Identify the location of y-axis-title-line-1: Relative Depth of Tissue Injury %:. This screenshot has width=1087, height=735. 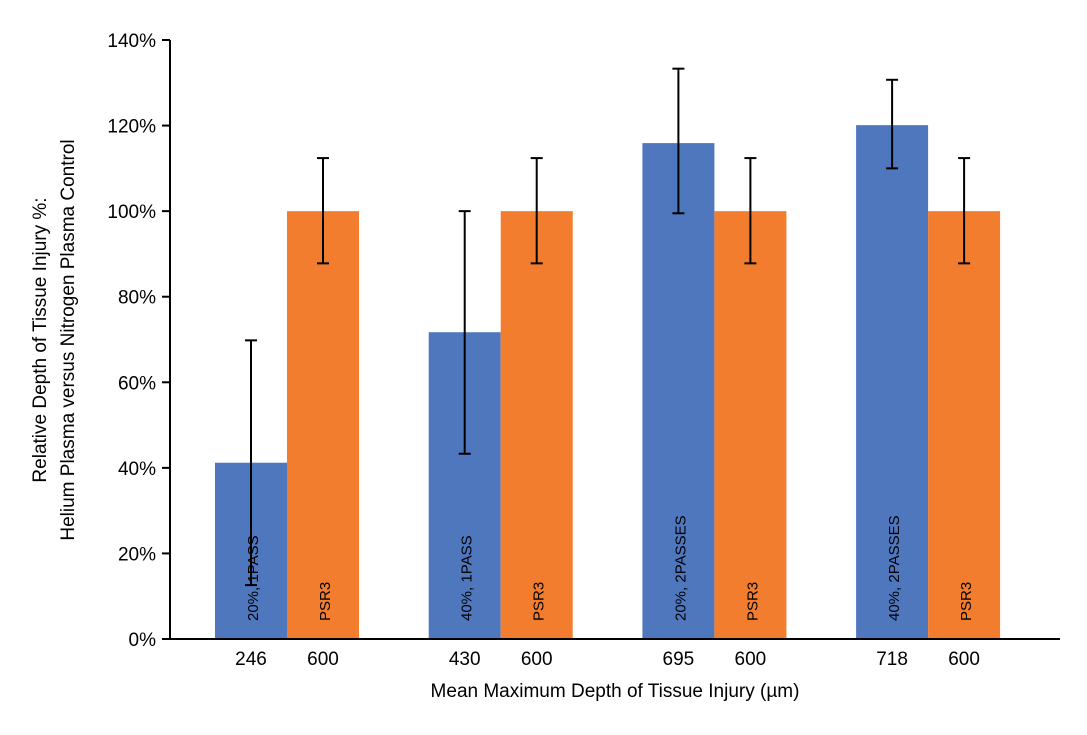
(40, 339).